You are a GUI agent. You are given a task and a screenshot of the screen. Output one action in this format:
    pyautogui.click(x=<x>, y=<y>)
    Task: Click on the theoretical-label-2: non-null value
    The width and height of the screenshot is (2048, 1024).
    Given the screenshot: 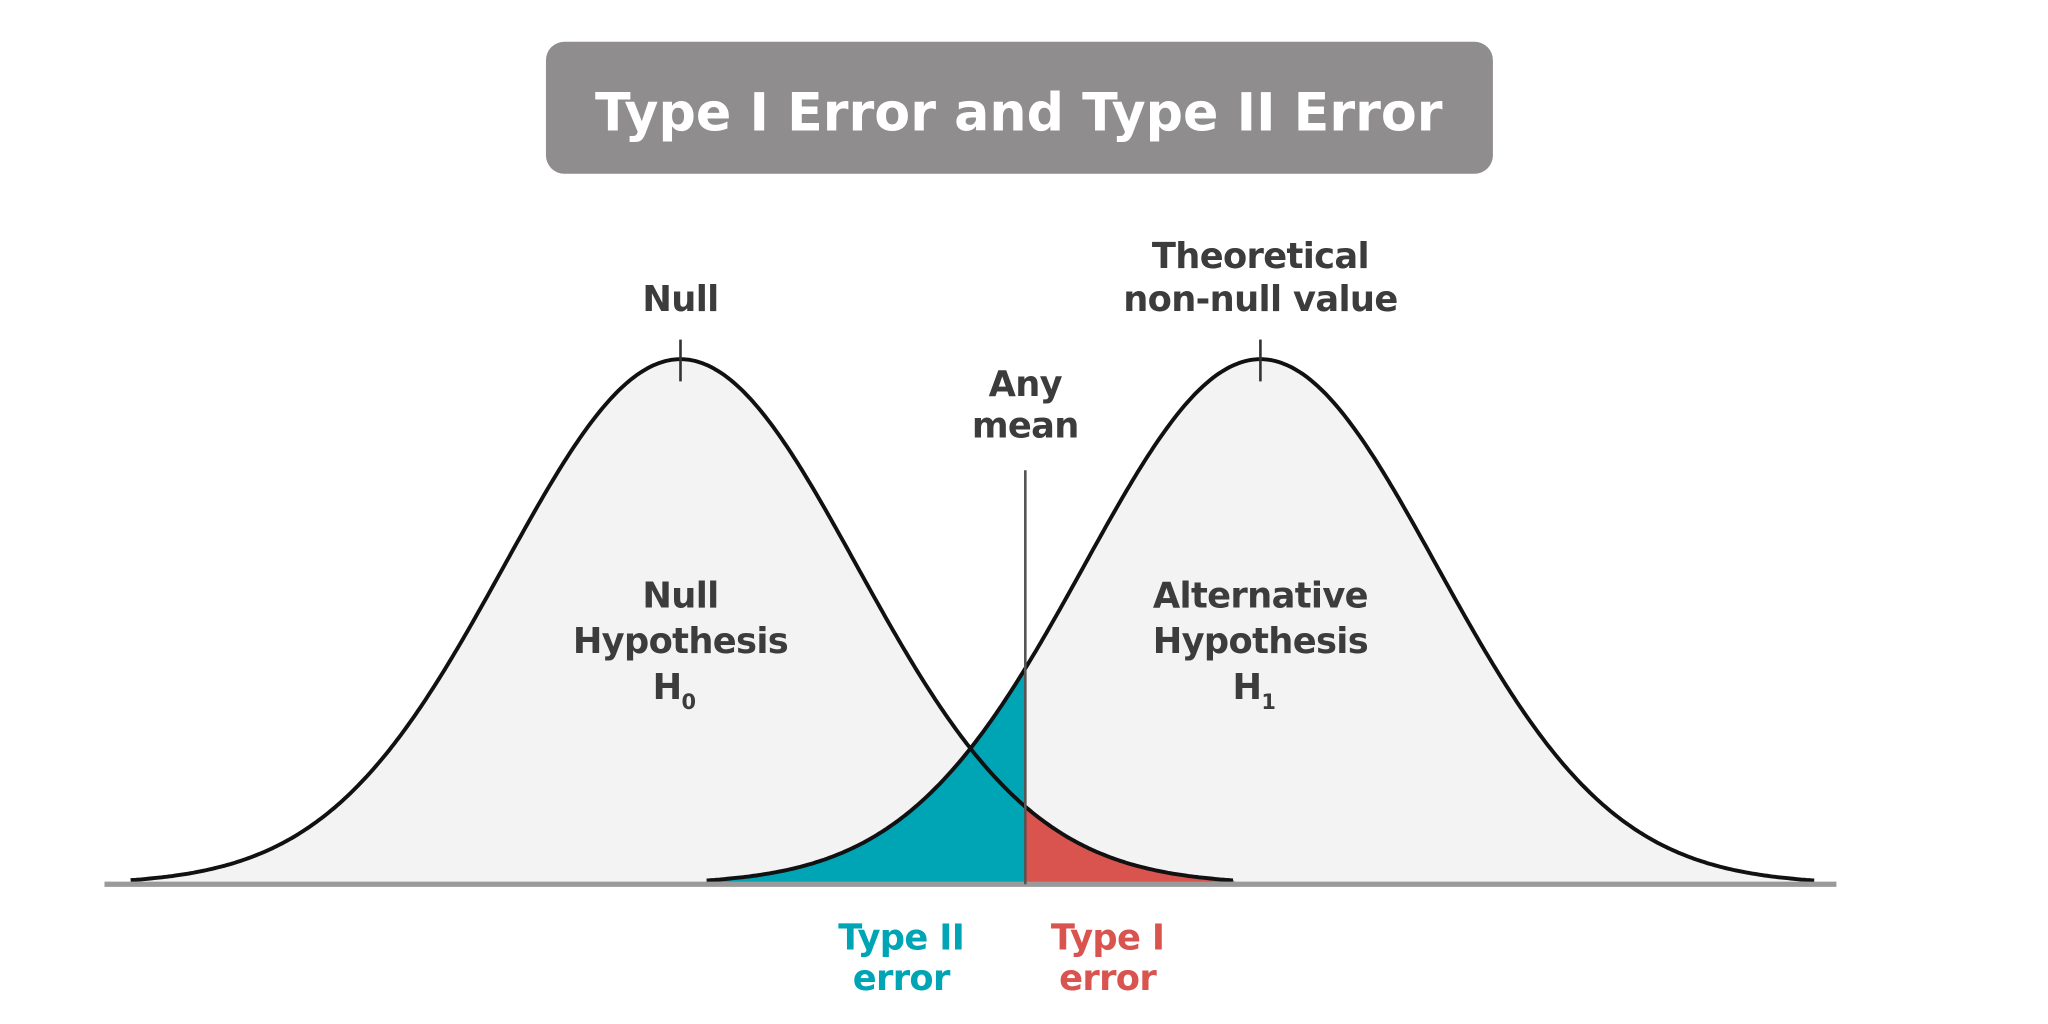 What is the action you would take?
    pyautogui.click(x=1260, y=299)
    